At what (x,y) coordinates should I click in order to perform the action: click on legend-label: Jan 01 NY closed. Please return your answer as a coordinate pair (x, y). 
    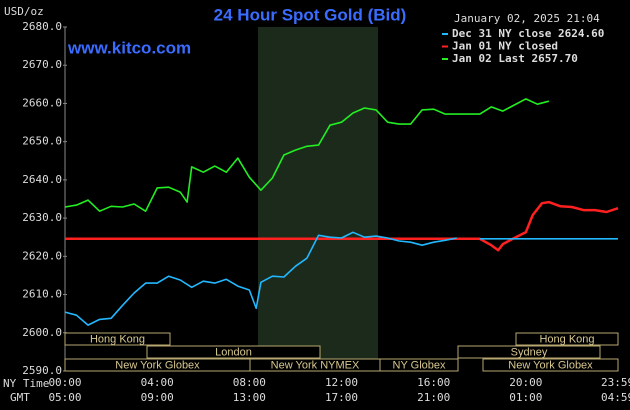
    Looking at the image, I should click on (505, 46).